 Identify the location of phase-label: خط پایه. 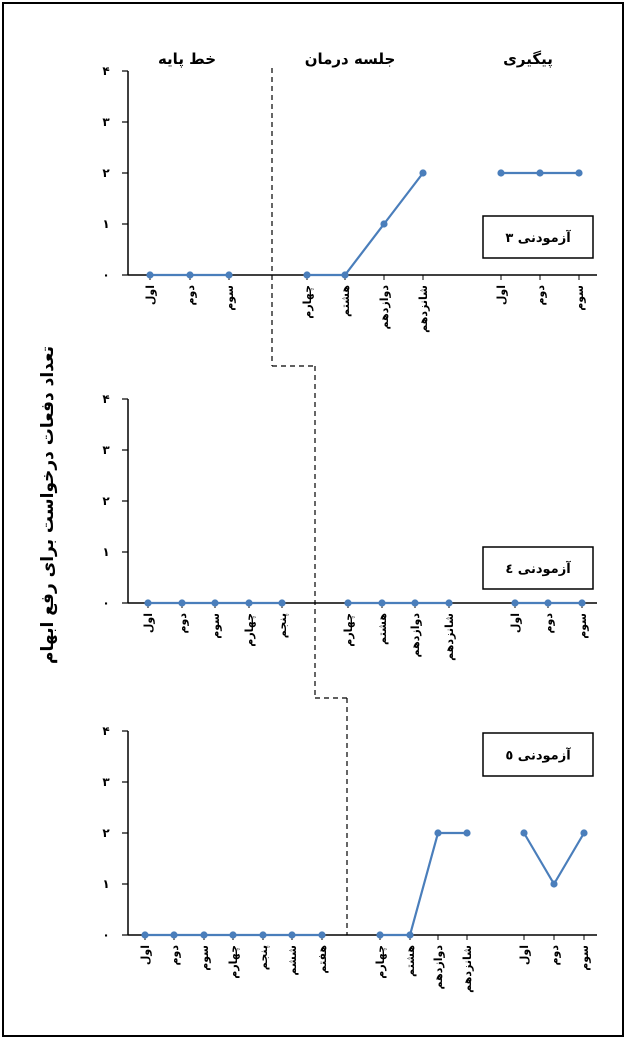
(187, 59).